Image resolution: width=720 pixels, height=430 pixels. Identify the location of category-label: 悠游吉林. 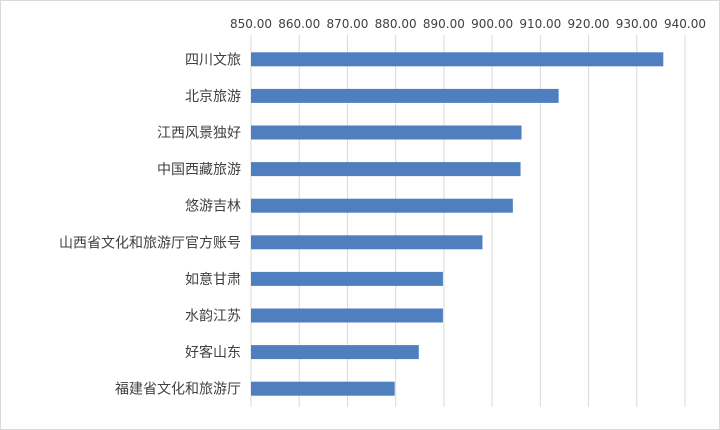
(213, 207).